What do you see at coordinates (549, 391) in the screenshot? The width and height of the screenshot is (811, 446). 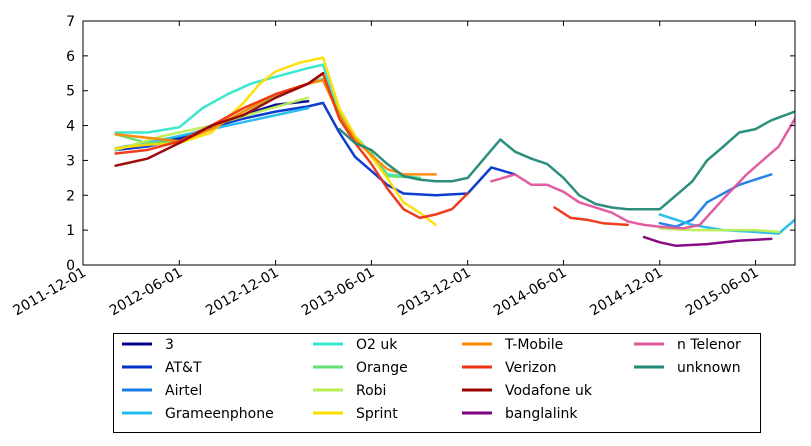 I see `legend-label-vodafone-uk: Vodafone uk` at bounding box center [549, 391].